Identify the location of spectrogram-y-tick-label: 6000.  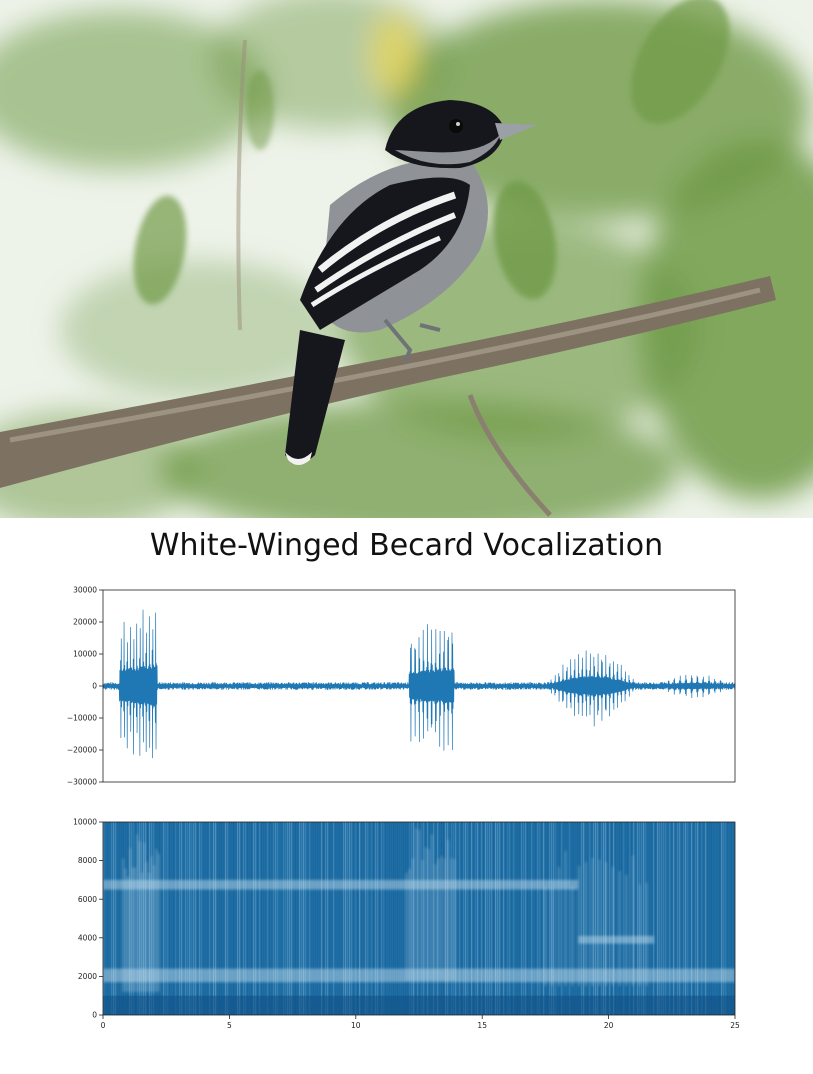
(87, 899).